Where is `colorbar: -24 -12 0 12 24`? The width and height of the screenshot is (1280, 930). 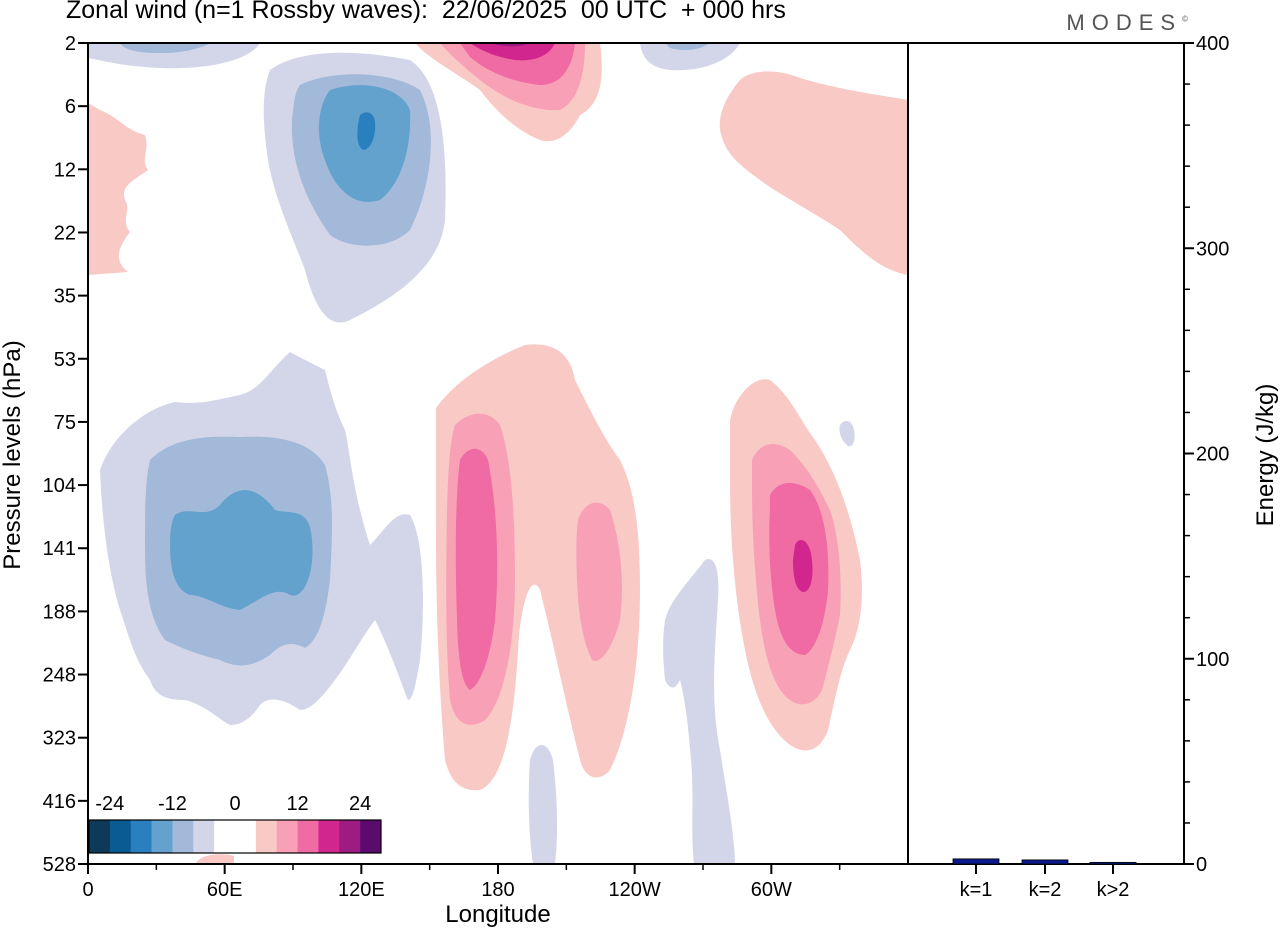 colorbar: -24 -12 0 12 24 is located at coordinates (235, 822).